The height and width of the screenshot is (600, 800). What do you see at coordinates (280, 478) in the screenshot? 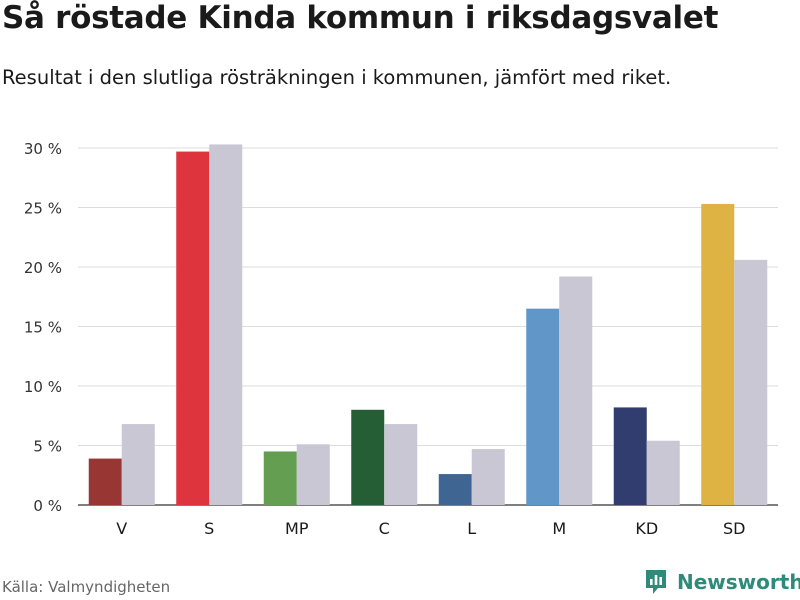
I see `bar-kommun-mp` at bounding box center [280, 478].